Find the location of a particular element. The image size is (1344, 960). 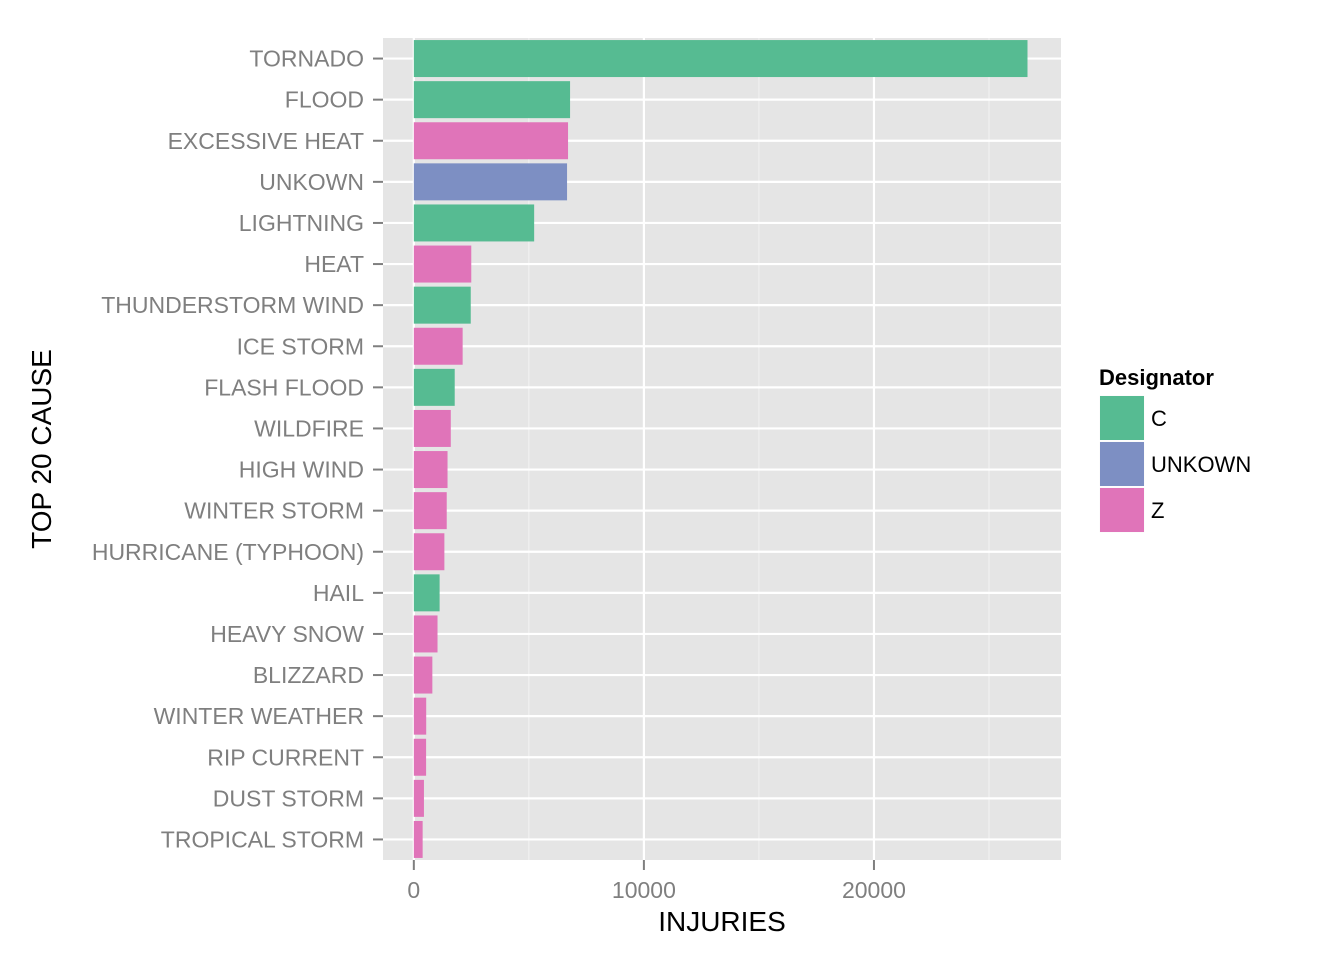

y-tick-label: ICE STORM is located at coordinates (300, 346).